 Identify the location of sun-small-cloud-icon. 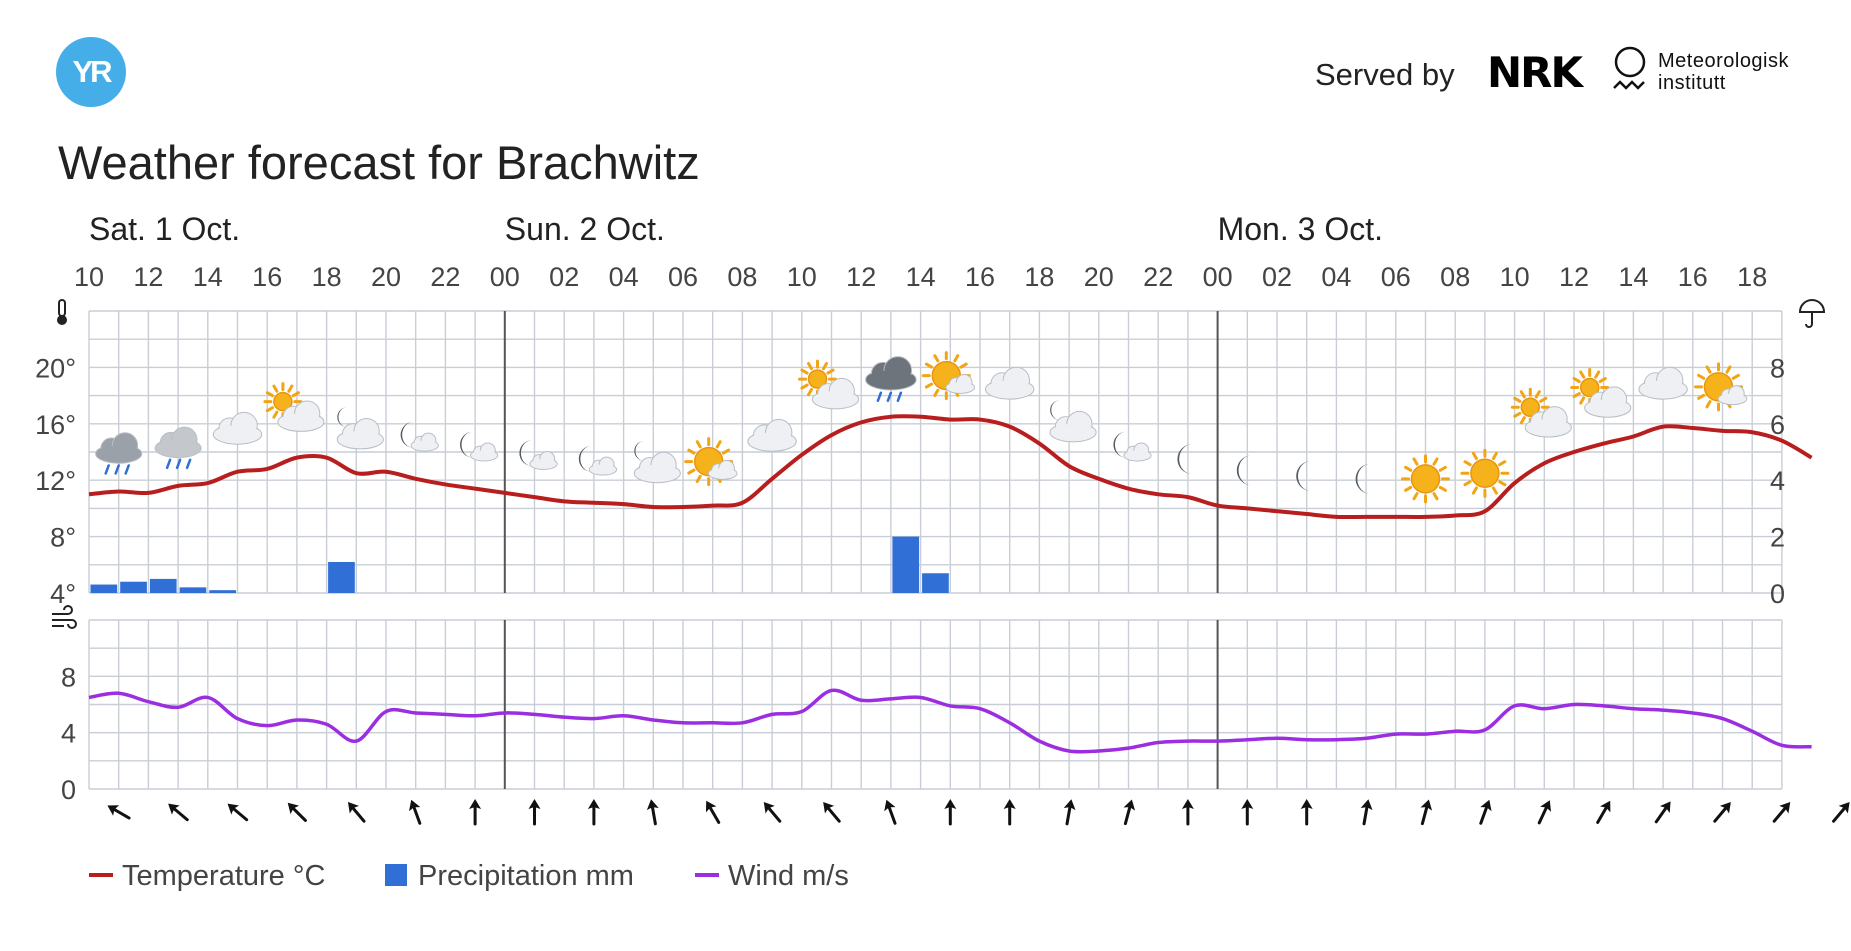
(1721, 387).